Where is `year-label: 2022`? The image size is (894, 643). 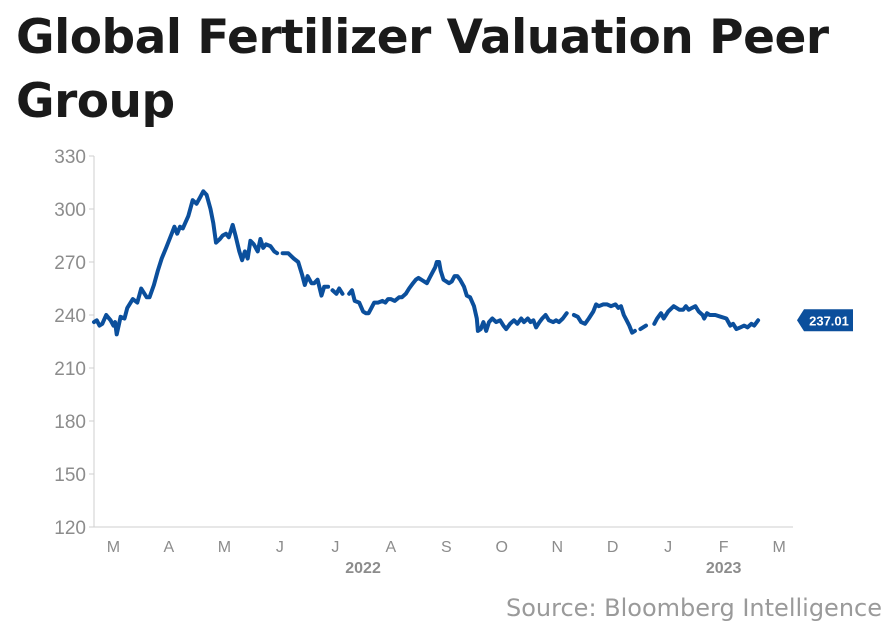 year-label: 2022 is located at coordinates (363, 568).